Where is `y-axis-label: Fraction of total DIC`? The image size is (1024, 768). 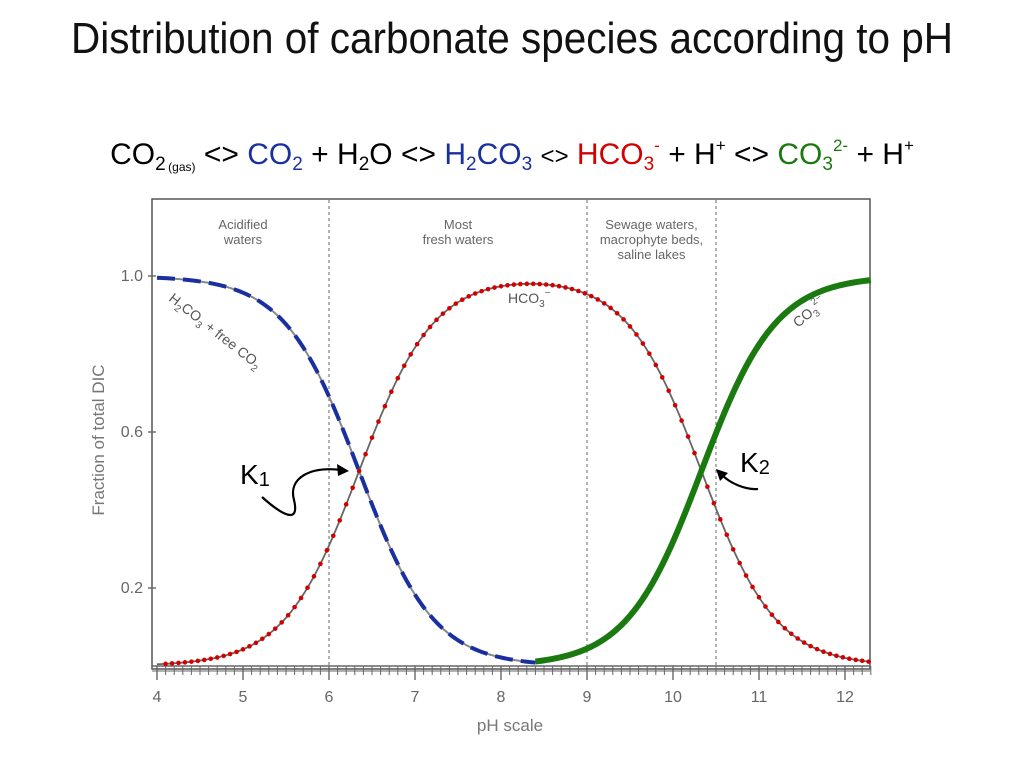 y-axis-label: Fraction of total DIC is located at coordinates (98, 439).